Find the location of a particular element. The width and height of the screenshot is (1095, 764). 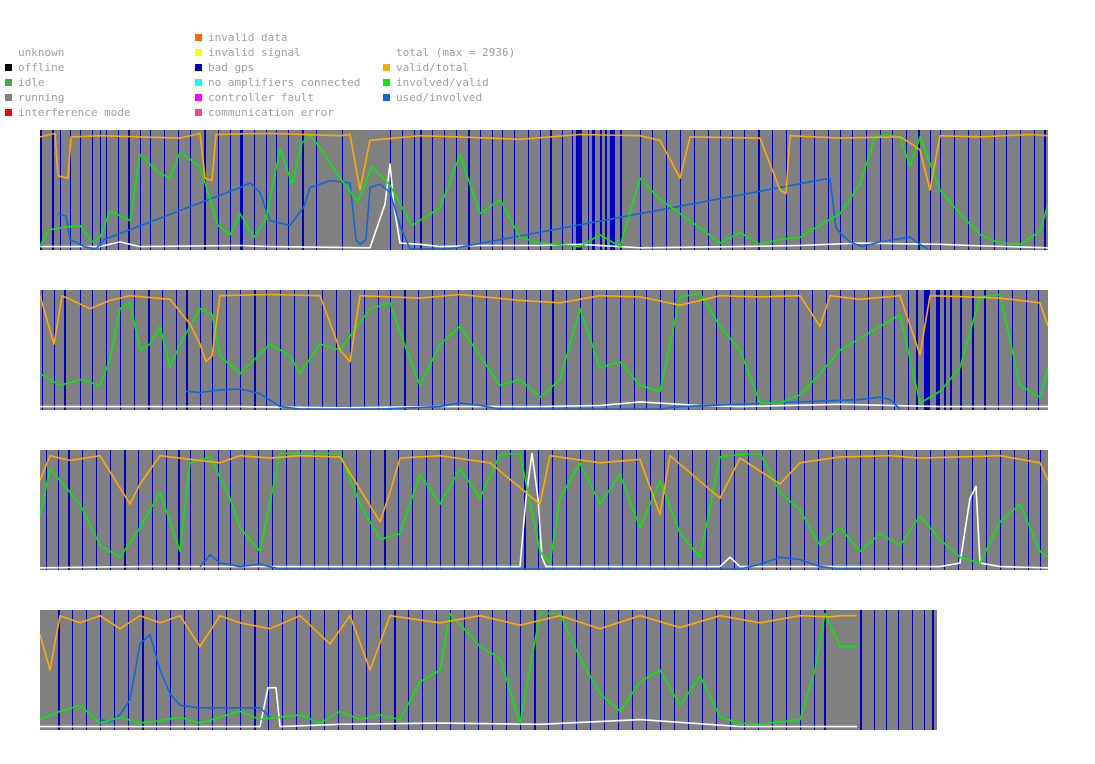

legend-label: controller fault is located at coordinates (261, 97).